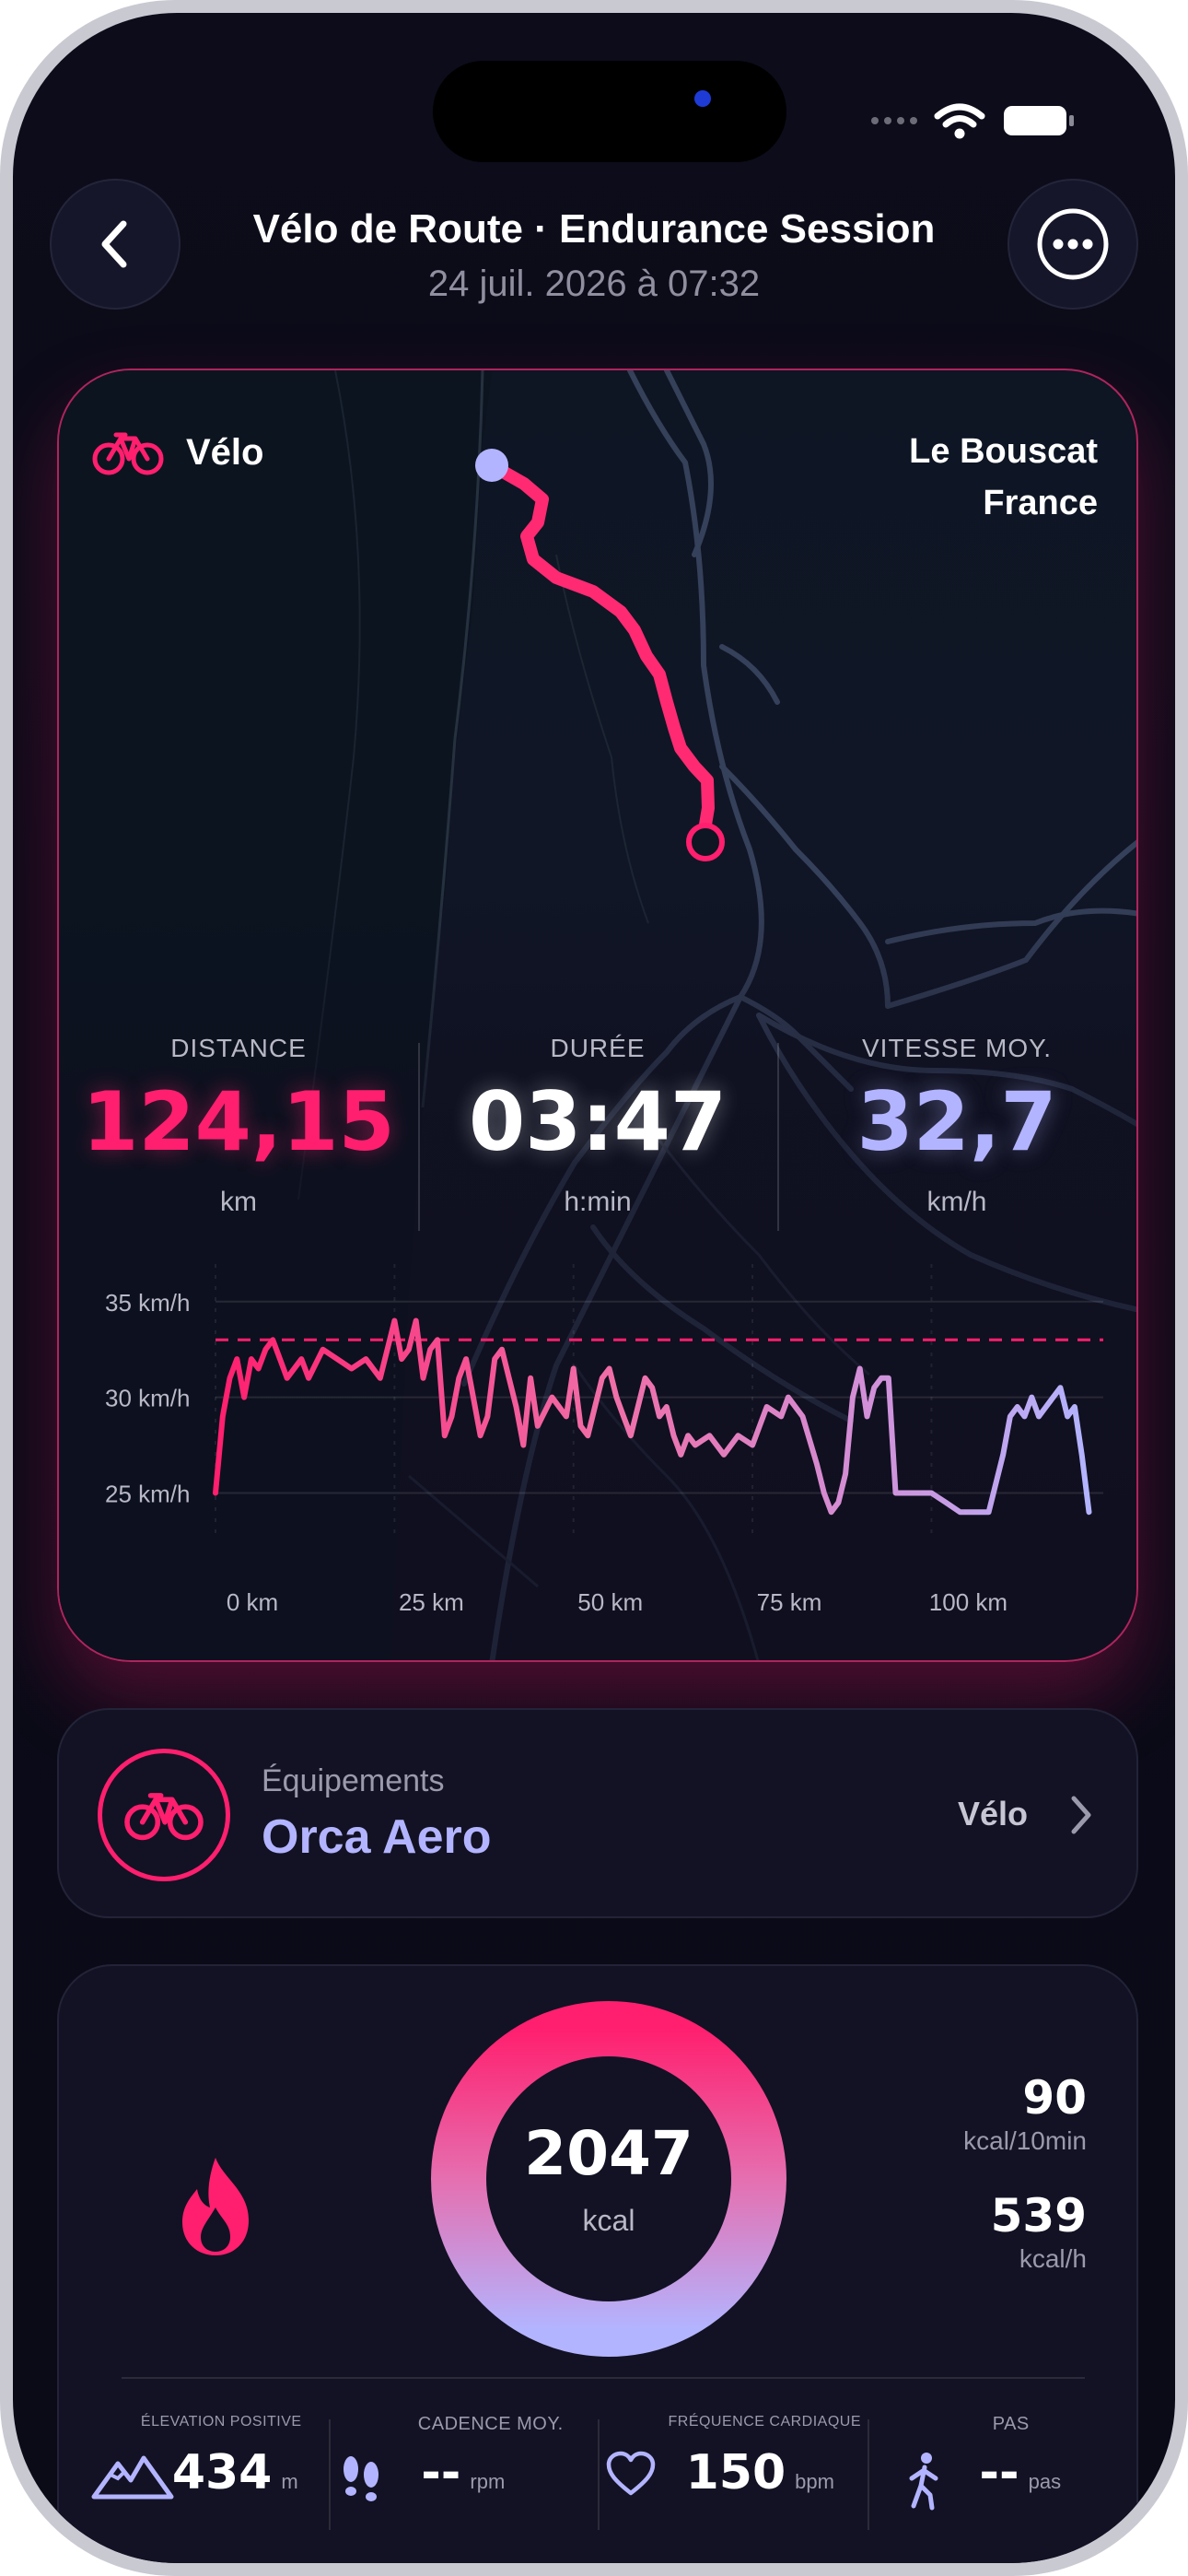  I want to click on equipment-kicker: Équipements, so click(353, 1780).